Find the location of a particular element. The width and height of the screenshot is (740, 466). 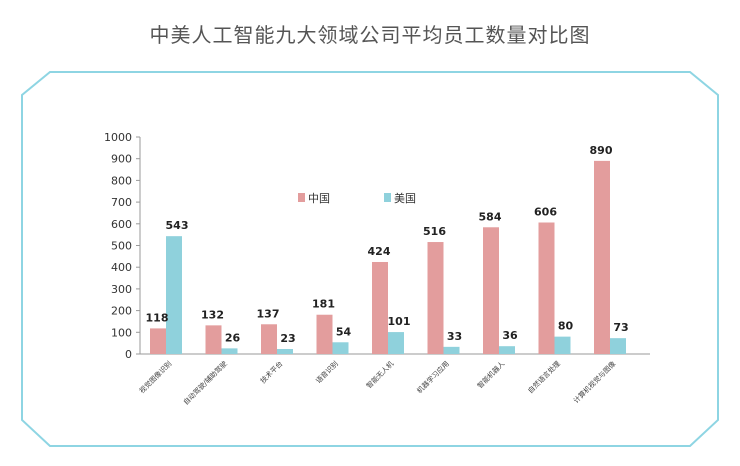

legend-swatch-china is located at coordinates (301, 197).